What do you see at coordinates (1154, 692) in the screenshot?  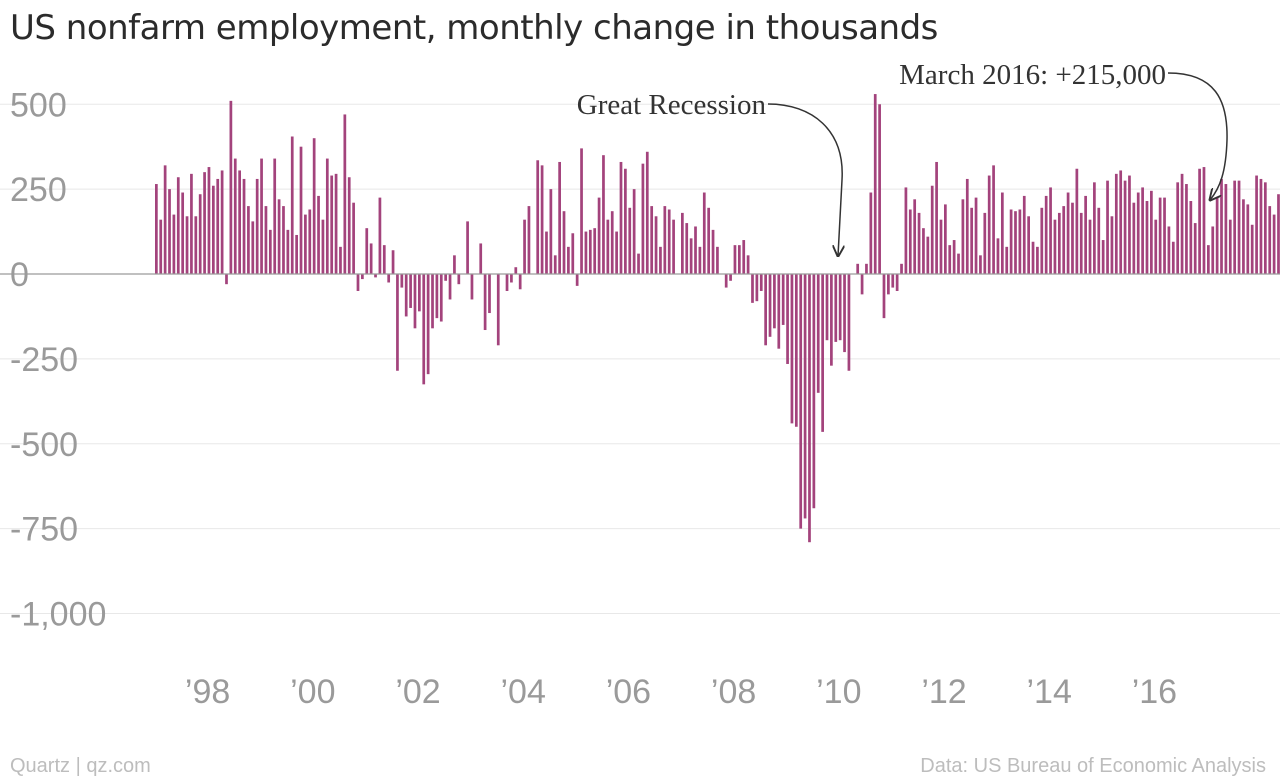 I see `x-tick-label: ’16` at bounding box center [1154, 692].